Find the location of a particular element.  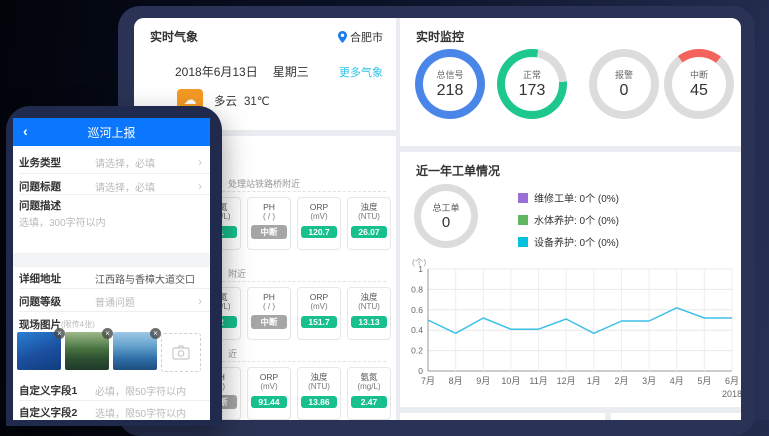

cloudy-weather-icon: ☁ is located at coordinates (190, 99).